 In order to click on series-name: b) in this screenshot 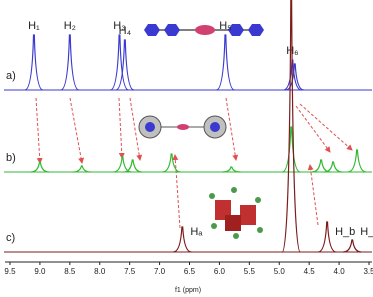, I will do `click(11, 158)`.